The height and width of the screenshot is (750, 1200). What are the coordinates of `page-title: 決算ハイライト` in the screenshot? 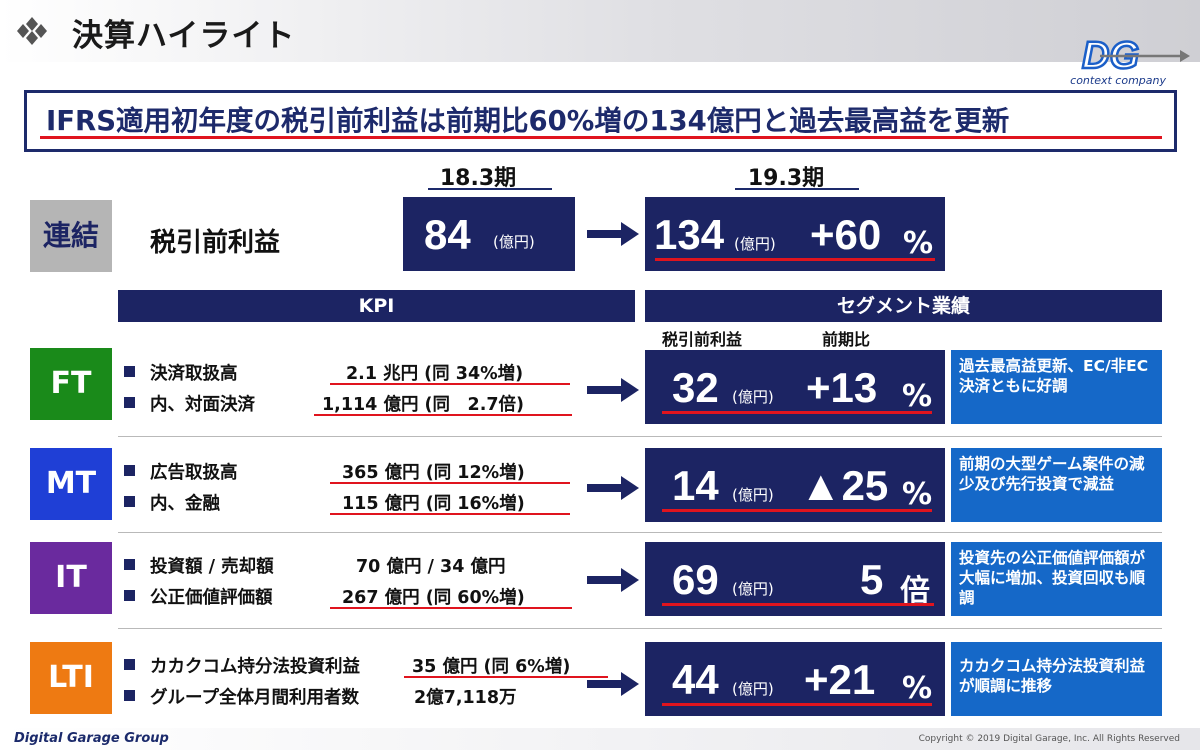 It's located at (184, 36).